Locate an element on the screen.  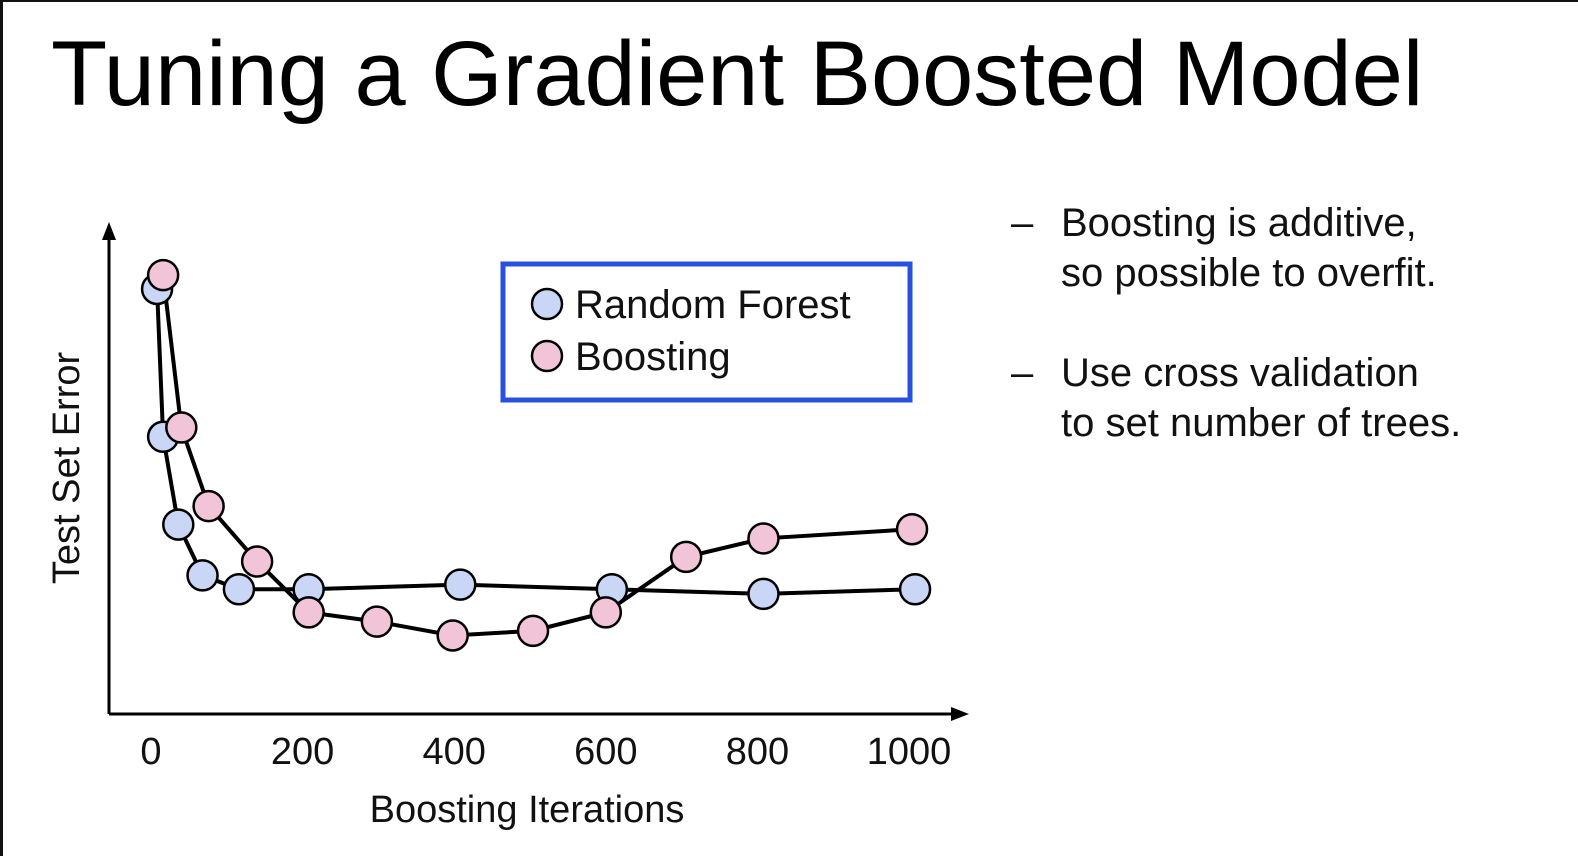
legend-box is located at coordinates (706, 332).